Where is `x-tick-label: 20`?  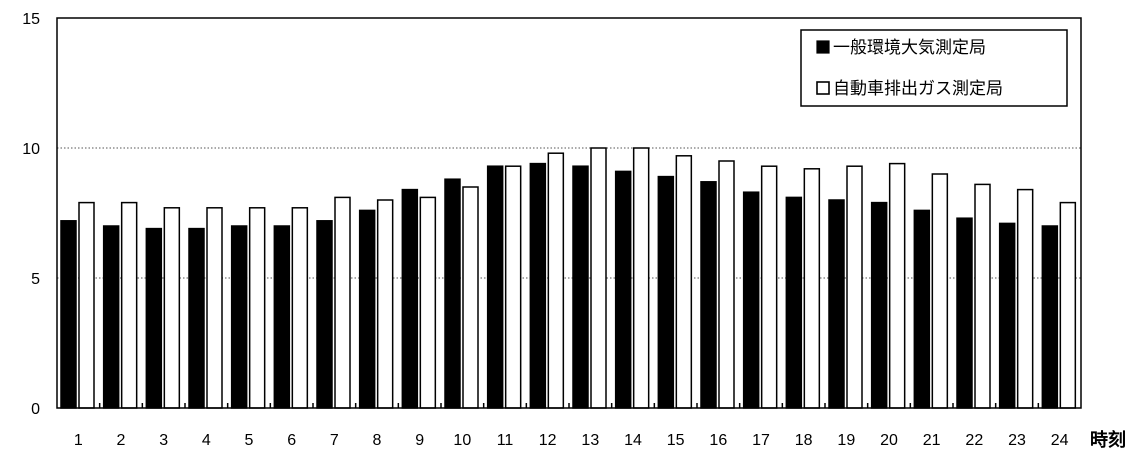 x-tick-label: 20 is located at coordinates (889, 440).